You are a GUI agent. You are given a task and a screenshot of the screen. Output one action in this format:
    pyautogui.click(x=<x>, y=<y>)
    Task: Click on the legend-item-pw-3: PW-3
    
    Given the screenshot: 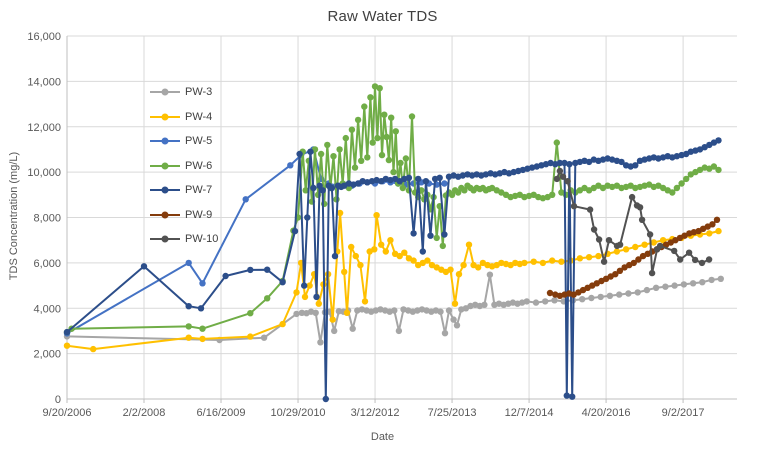 What is the action you would take?
    pyautogui.click(x=184, y=92)
    